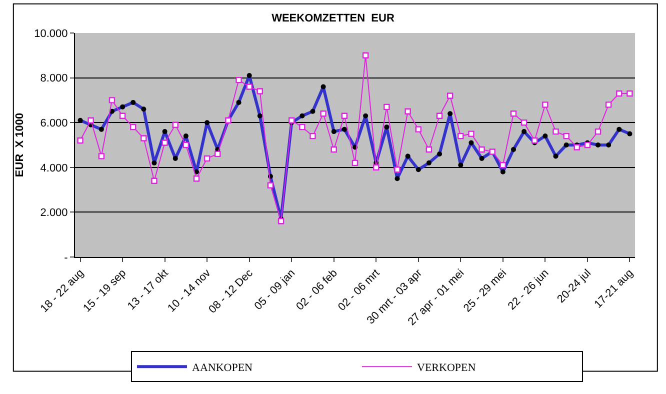  What do you see at coordinates (222, 368) in the screenshot?
I see `legend-label: AANKOPEN` at bounding box center [222, 368].